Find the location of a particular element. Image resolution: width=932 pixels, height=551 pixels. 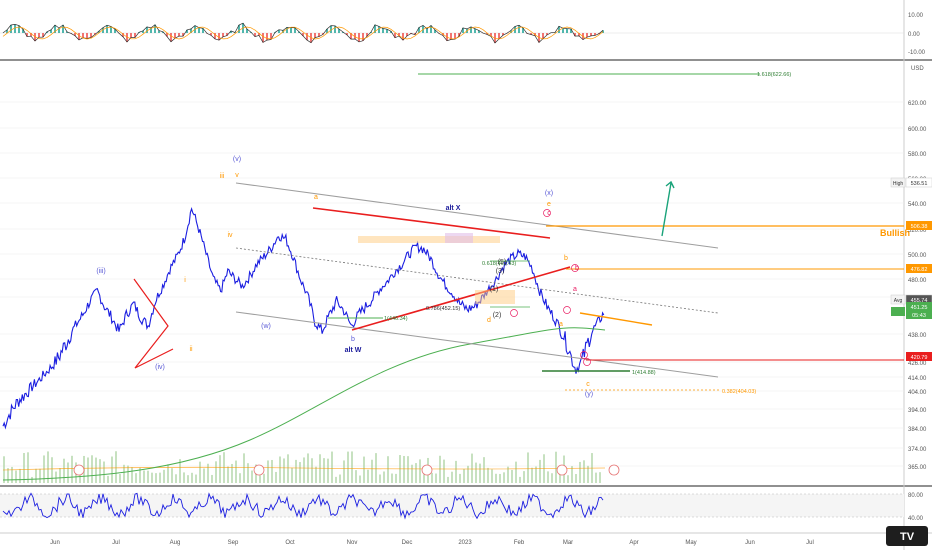

wave-label: (v) is located at coordinates (237, 159).